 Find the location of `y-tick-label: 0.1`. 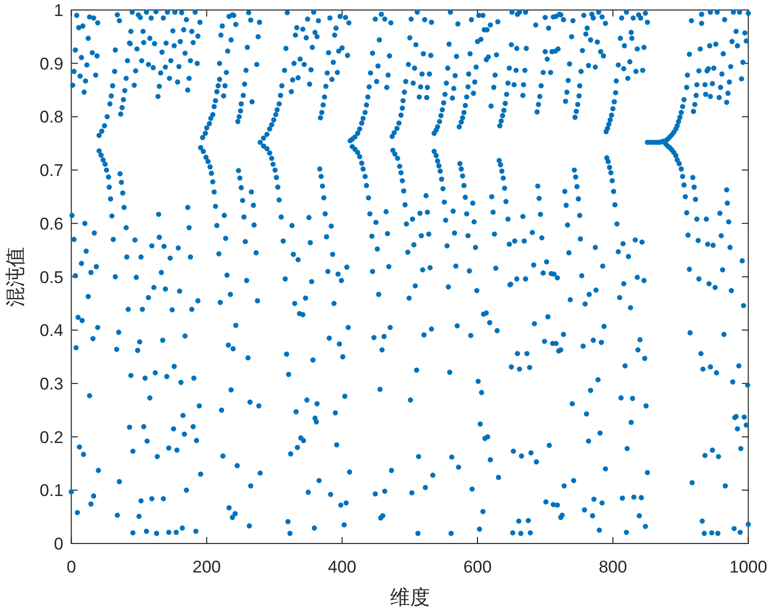

y-tick-label: 0.1 is located at coordinates (52, 490).